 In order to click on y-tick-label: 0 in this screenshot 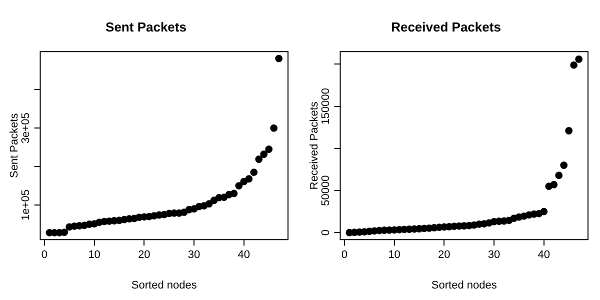, I will do `click(326, 233)`.